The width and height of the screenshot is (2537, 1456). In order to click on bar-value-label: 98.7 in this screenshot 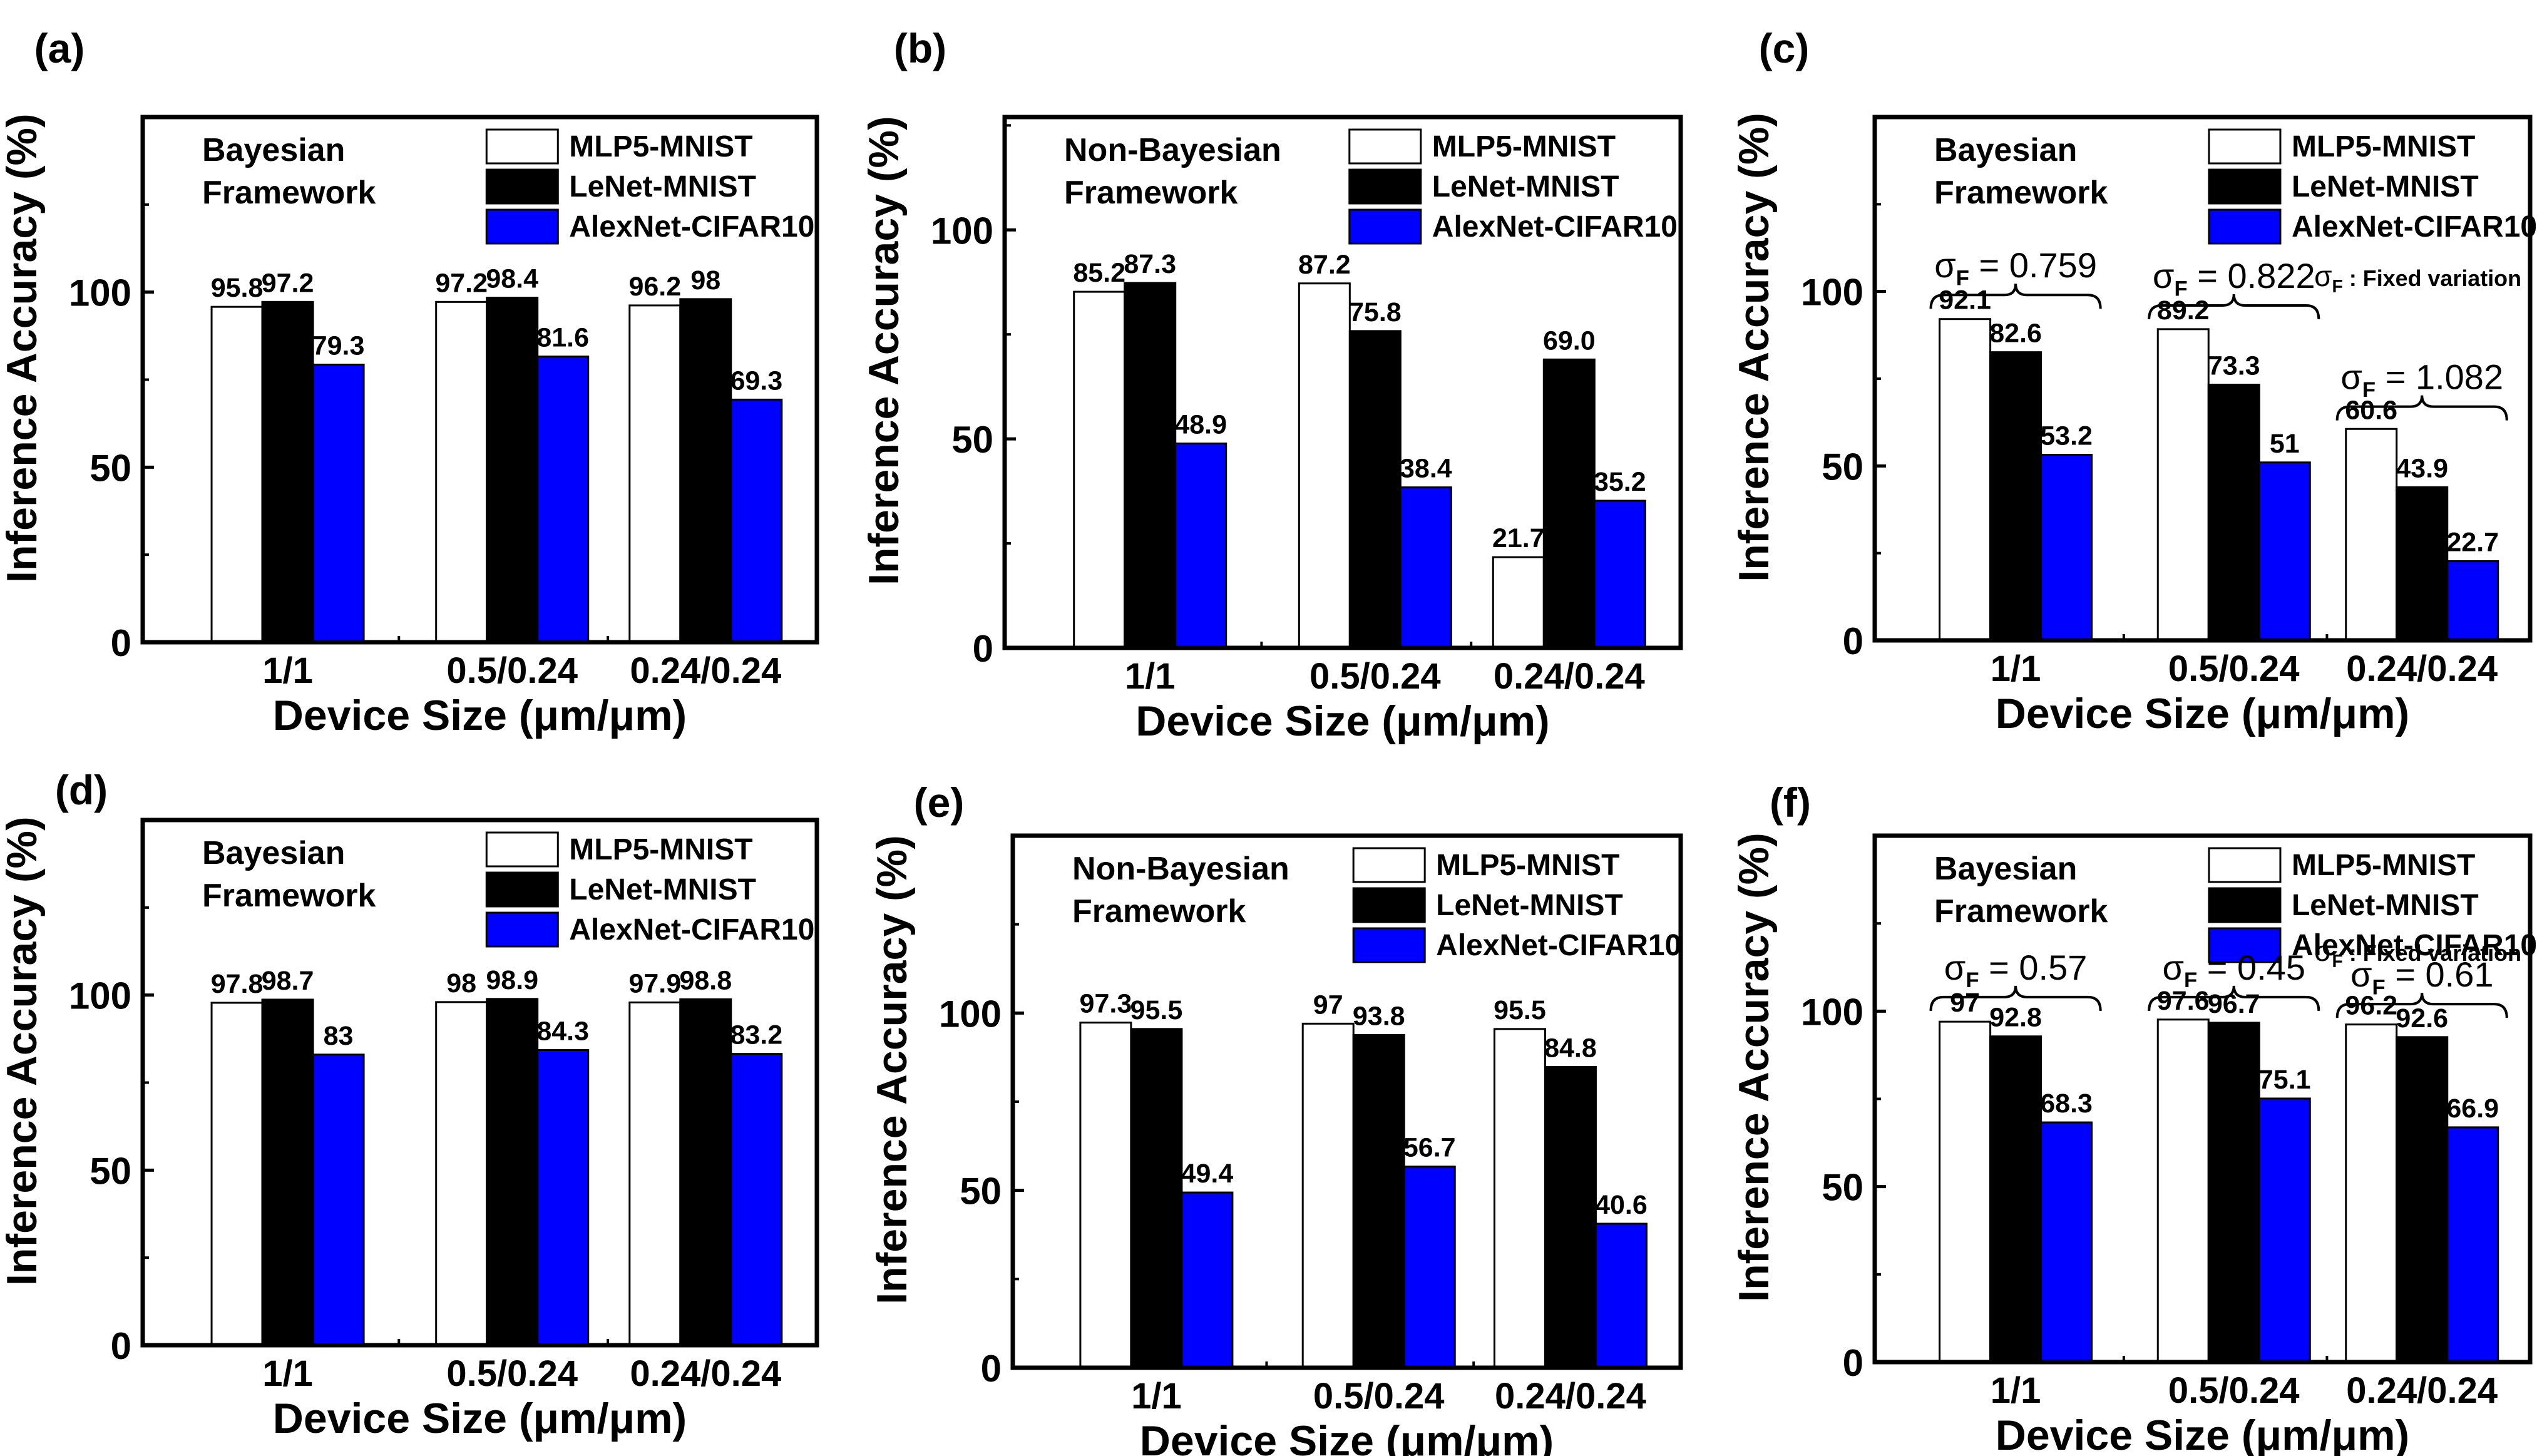, I will do `click(288, 981)`.